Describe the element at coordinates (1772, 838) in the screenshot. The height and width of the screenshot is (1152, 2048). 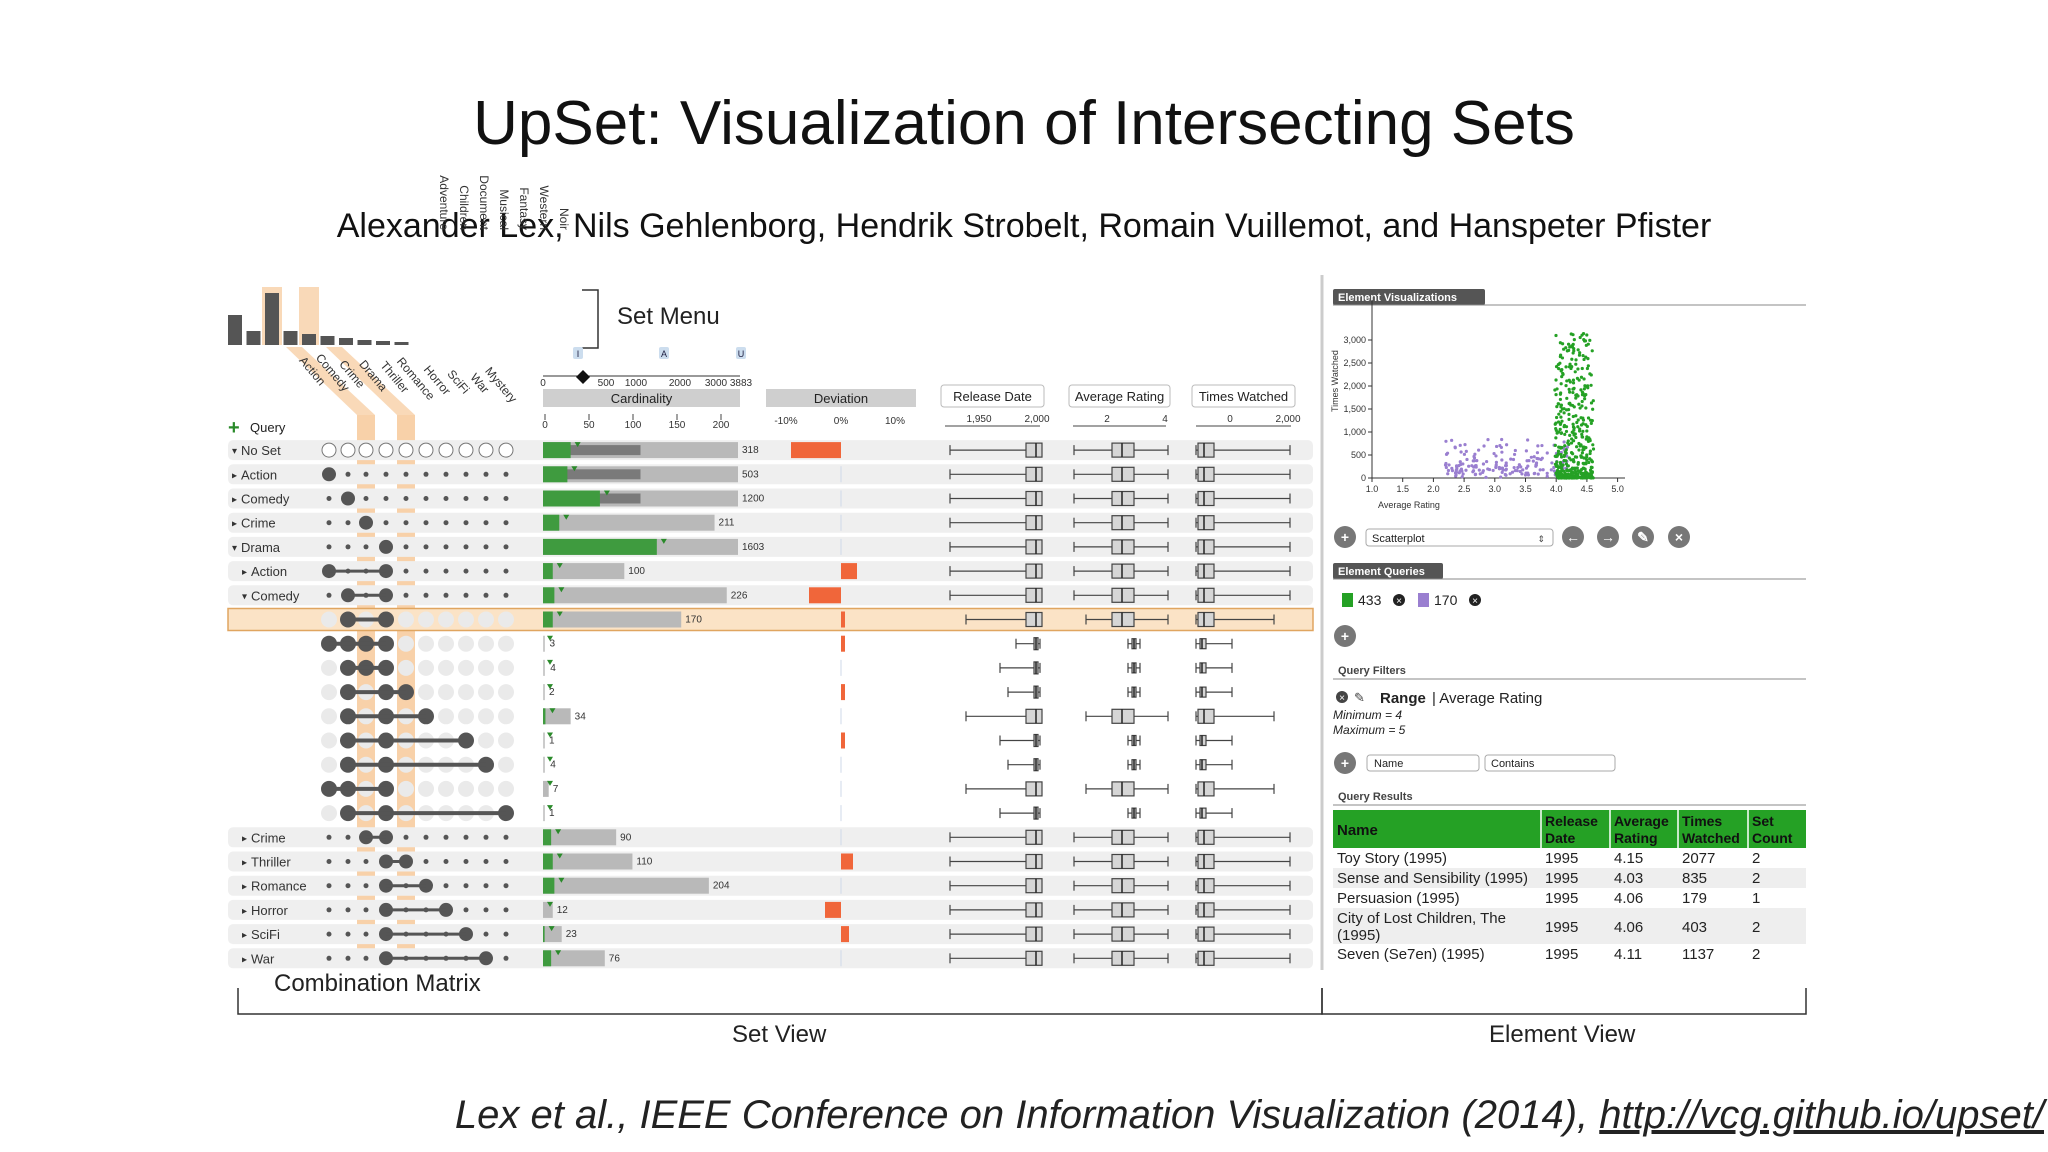
I see `results-header-line2: Count` at that location.